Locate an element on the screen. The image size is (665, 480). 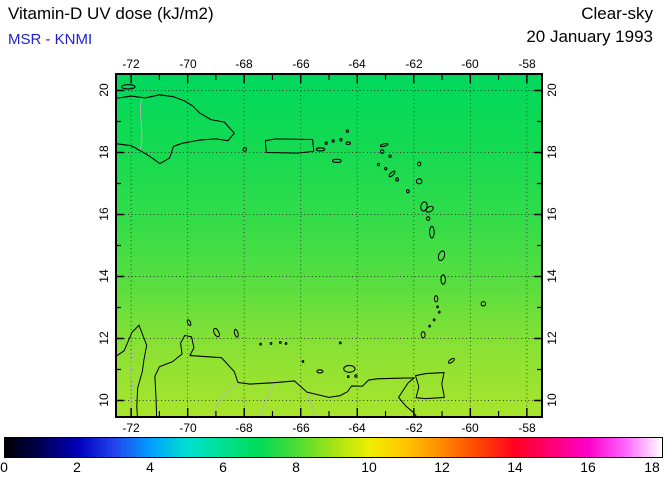
haiti-dr-border is located at coordinates (141, 124).